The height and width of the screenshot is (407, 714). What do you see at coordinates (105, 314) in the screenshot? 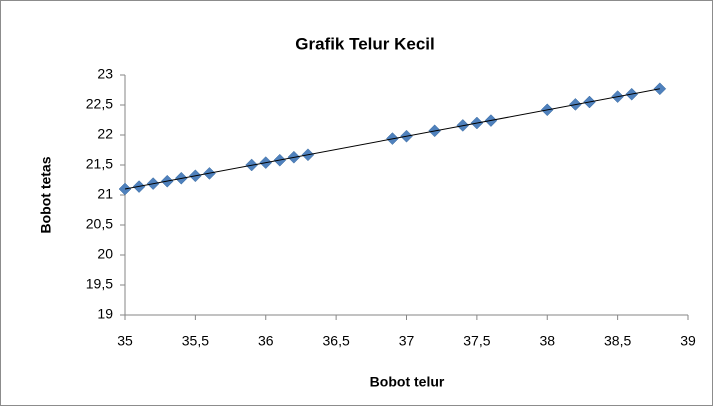
I see `y-tick-label: 19` at bounding box center [105, 314].